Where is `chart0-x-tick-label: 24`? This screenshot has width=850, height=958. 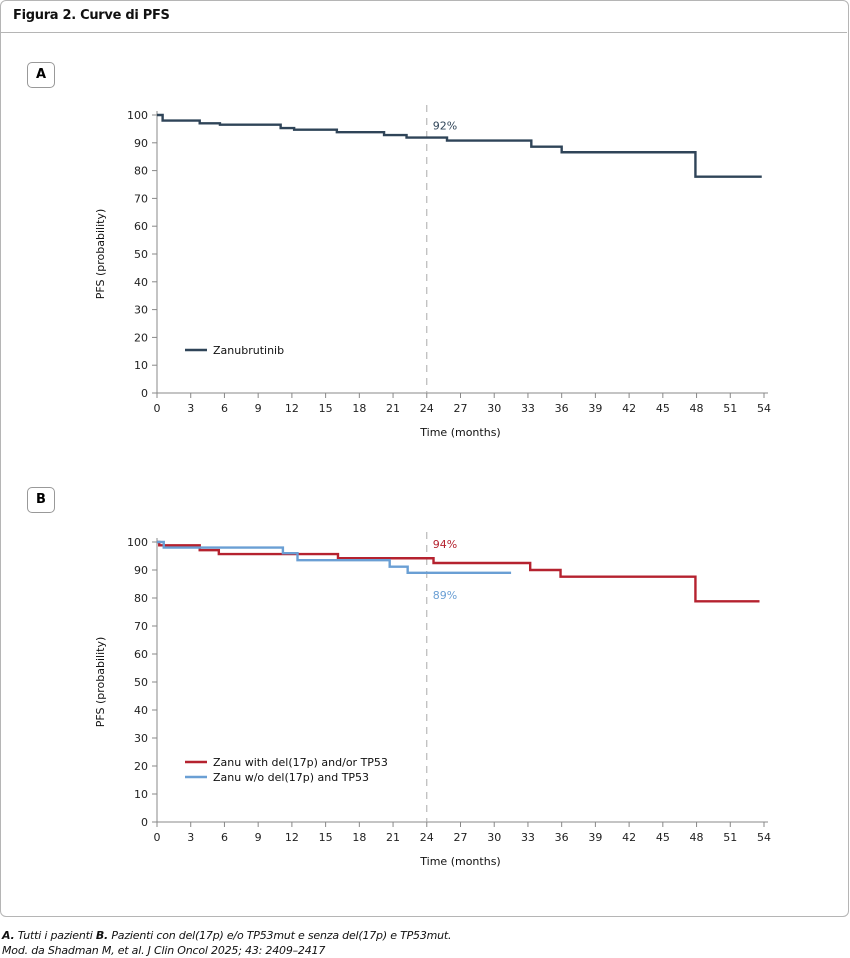
chart0-x-tick-label: 24 is located at coordinates (427, 408).